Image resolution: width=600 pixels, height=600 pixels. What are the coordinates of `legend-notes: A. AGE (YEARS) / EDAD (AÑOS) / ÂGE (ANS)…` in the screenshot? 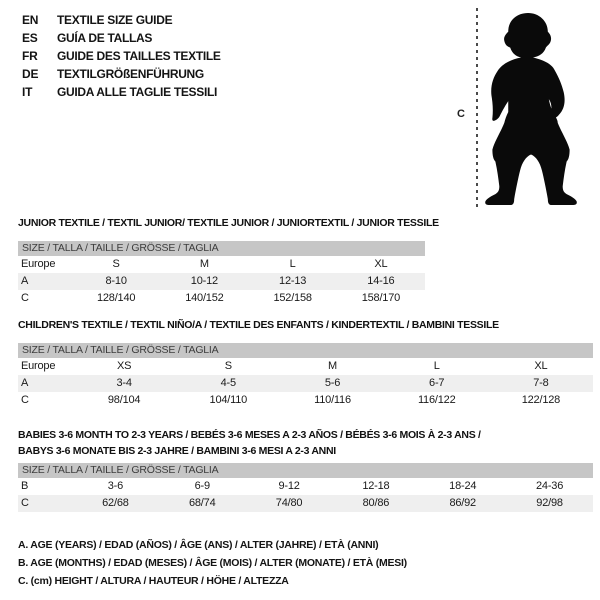 It's located at (212, 563).